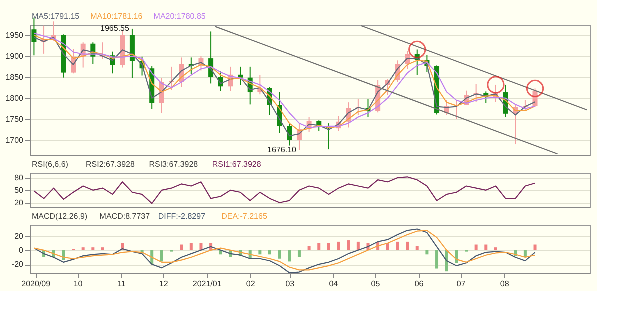  Describe the element at coordinates (376, 284) in the screenshot. I see `x-tick-label: 05` at that location.